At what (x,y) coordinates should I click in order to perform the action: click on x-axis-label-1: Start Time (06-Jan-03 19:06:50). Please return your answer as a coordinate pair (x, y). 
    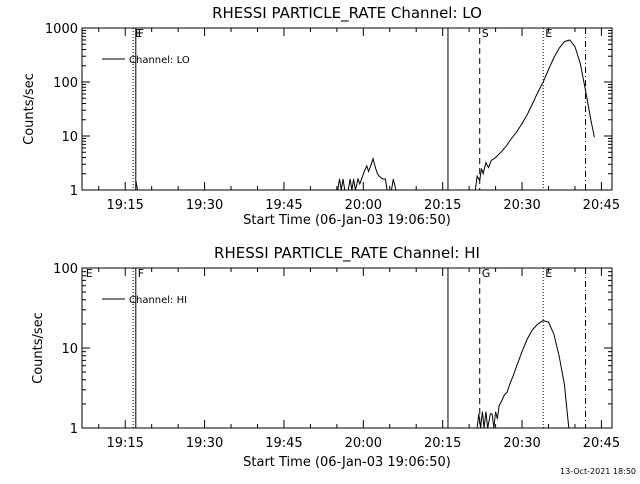
    Looking at the image, I should click on (347, 220).